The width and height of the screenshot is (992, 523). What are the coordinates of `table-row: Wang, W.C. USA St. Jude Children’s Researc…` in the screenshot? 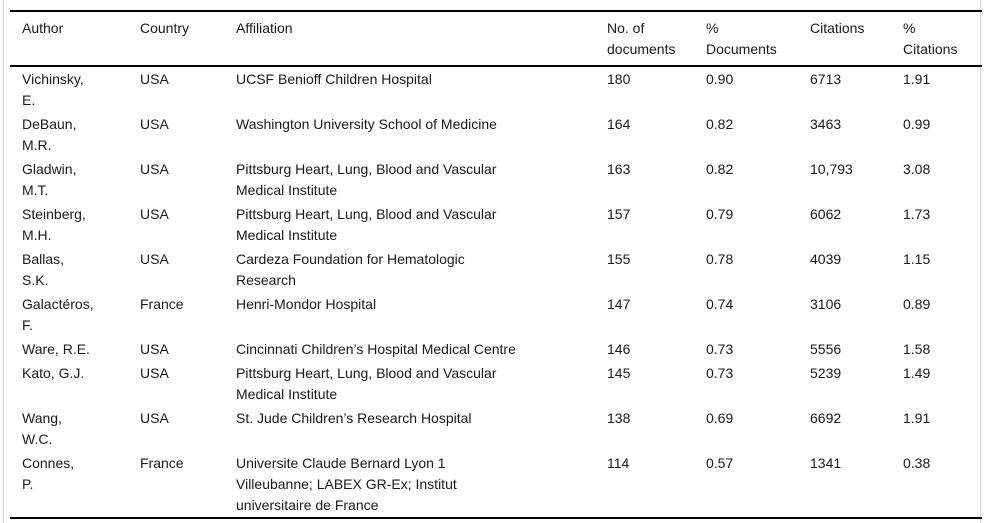 It's located at (496, 428).